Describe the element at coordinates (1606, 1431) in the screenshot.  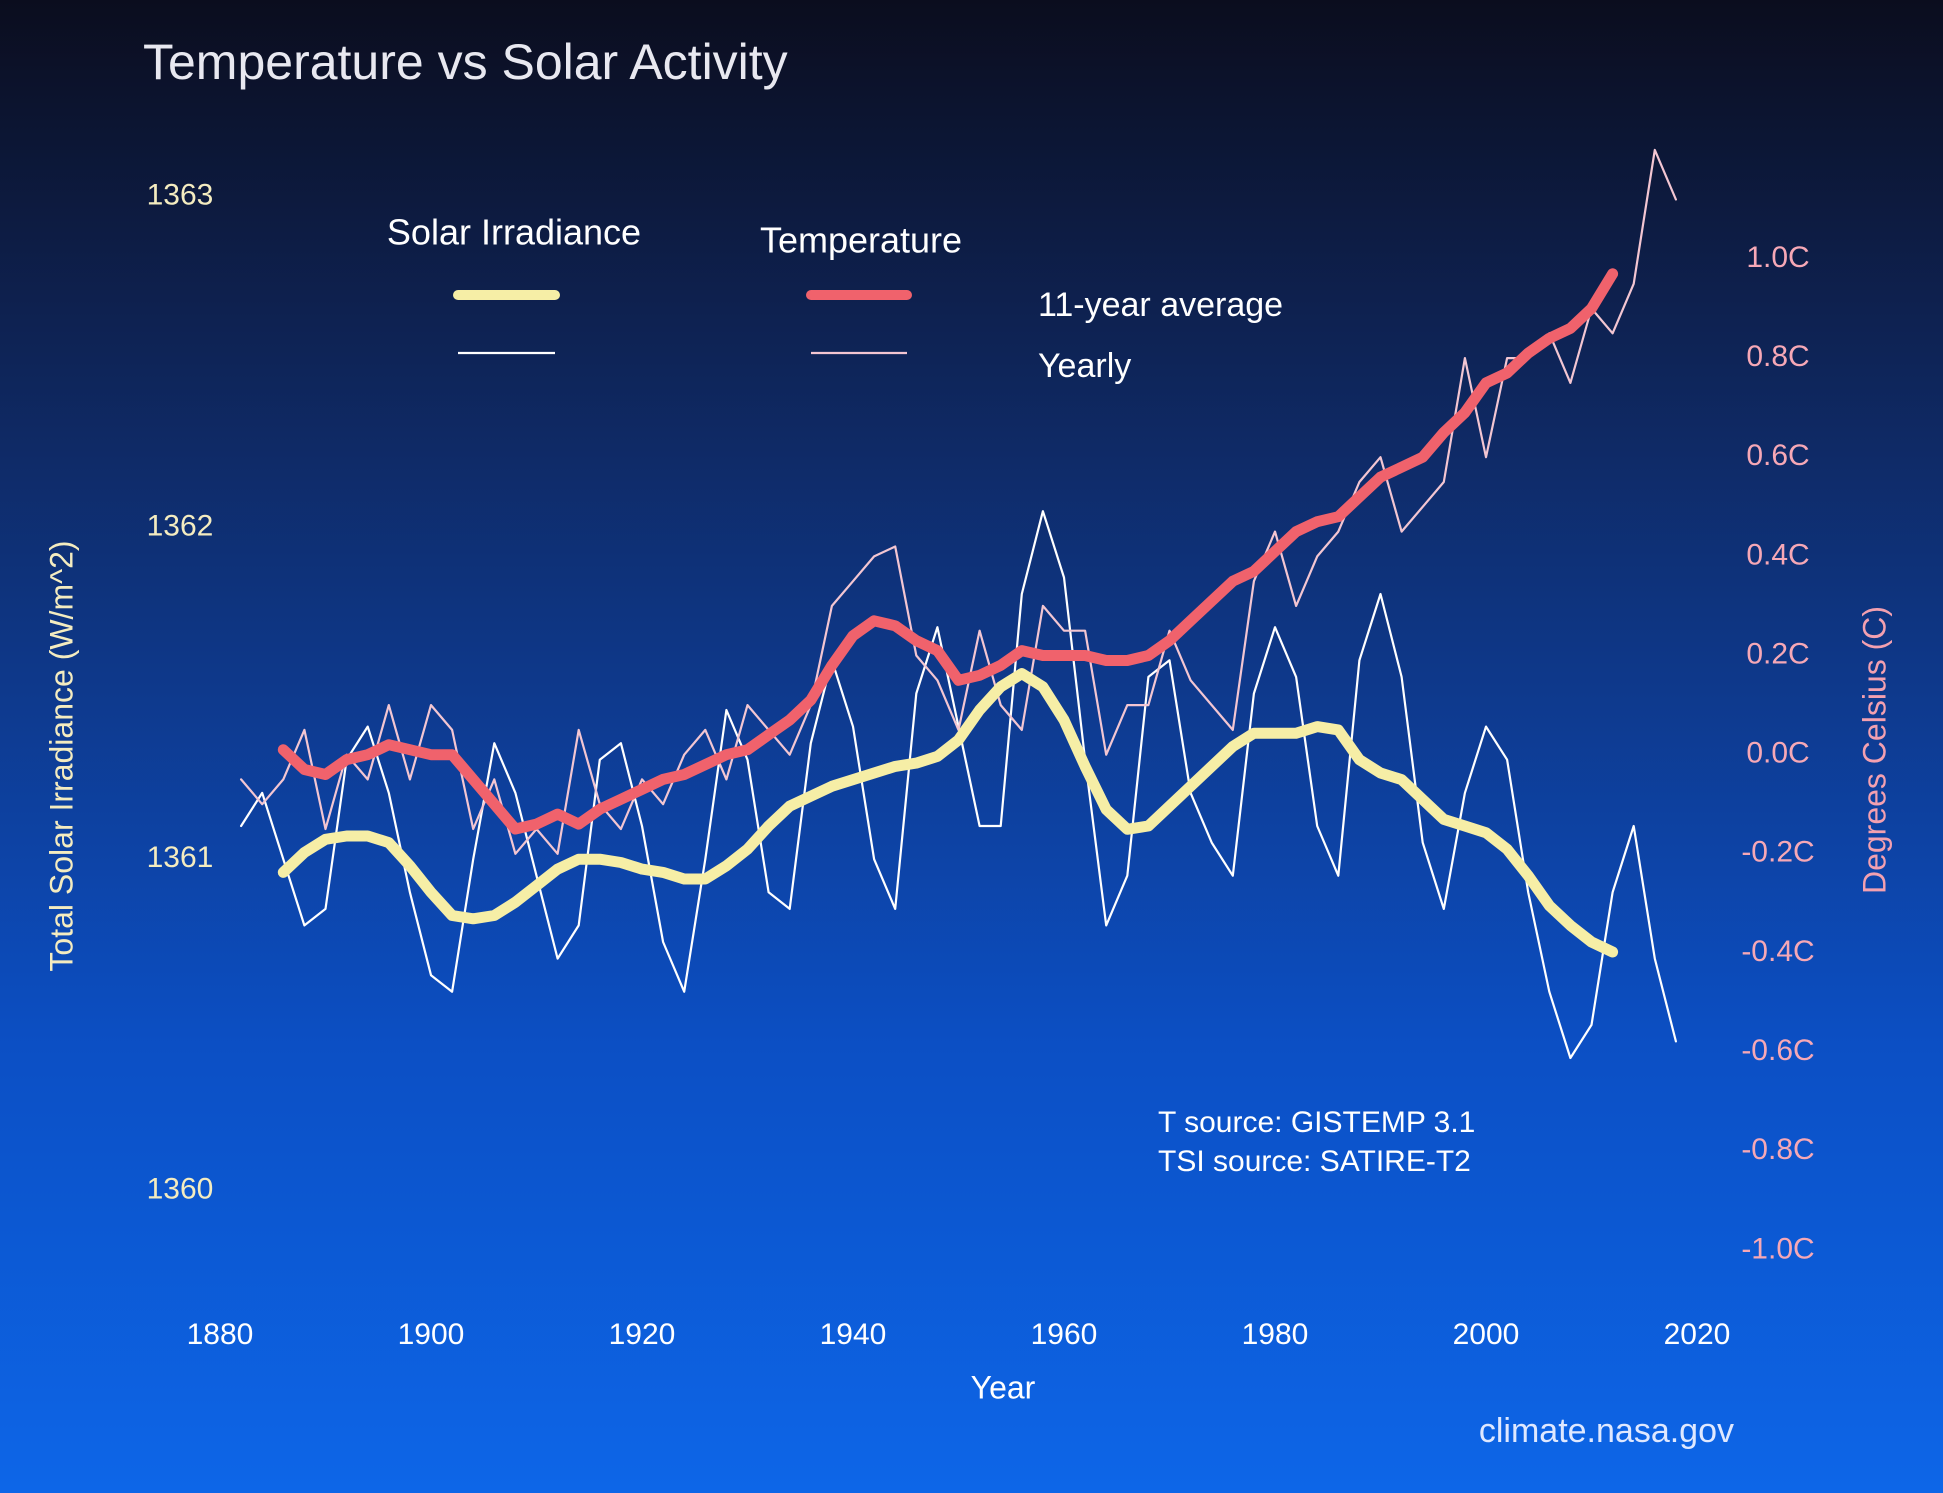
I see `credit: climate.nasa.gov` at that location.